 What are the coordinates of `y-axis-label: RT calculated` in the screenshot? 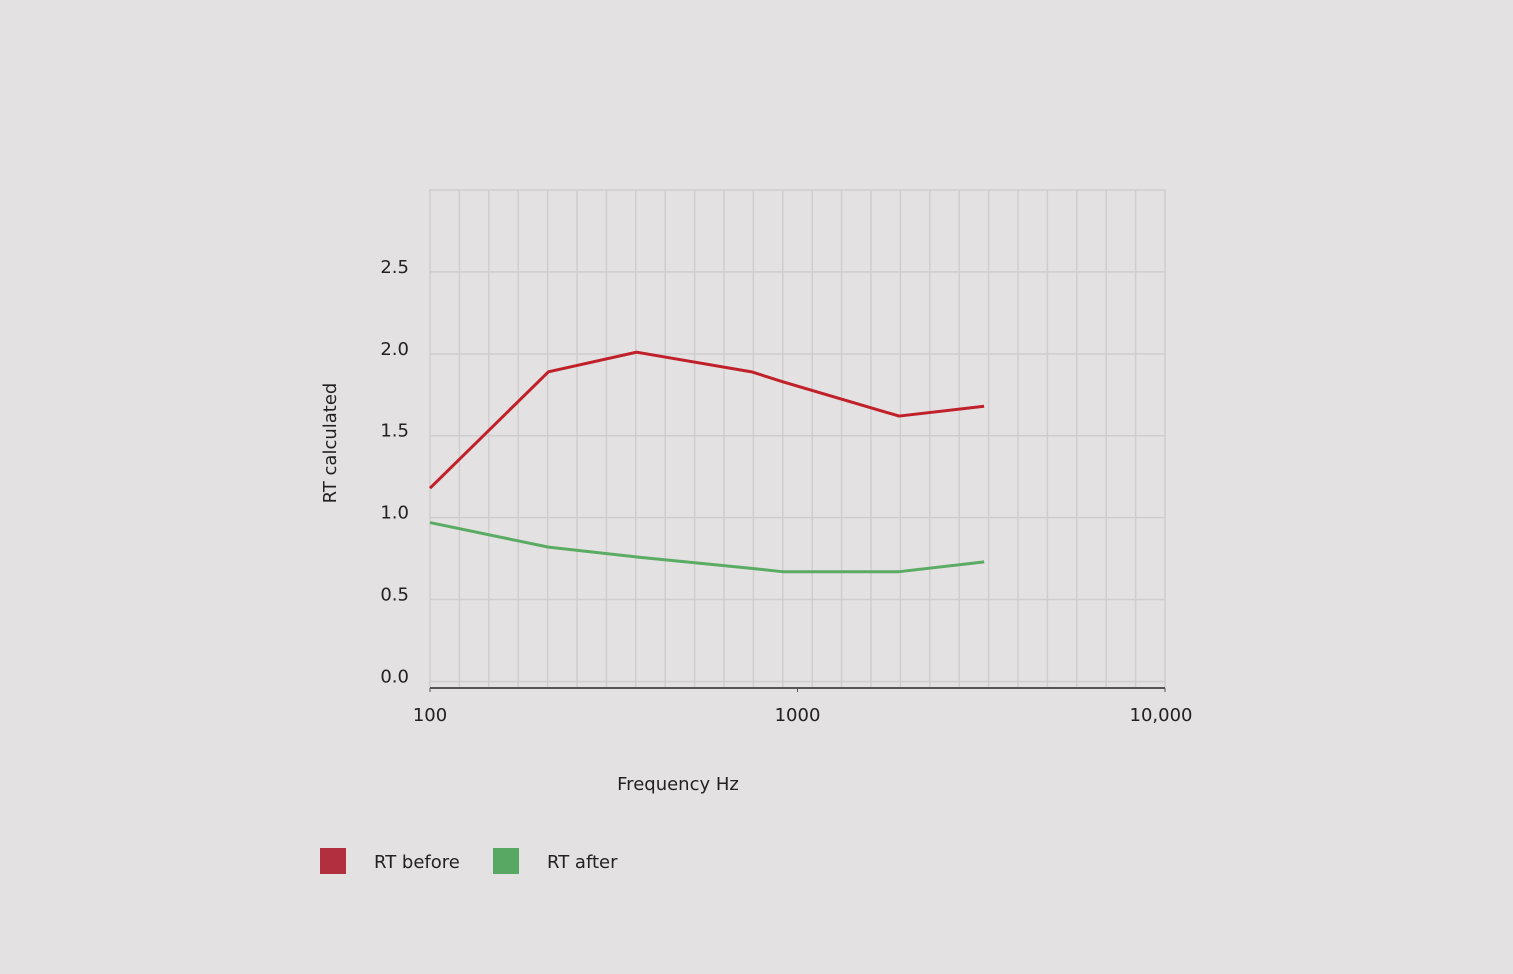 It's located at (330, 443).